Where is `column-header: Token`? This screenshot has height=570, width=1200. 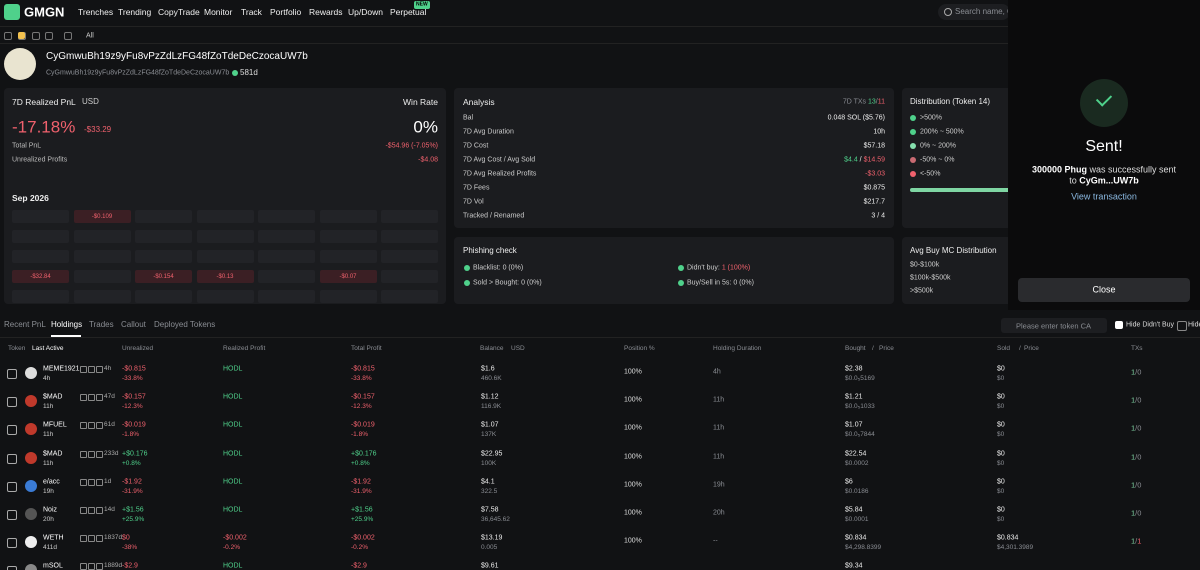 column-header: Token is located at coordinates (17, 348).